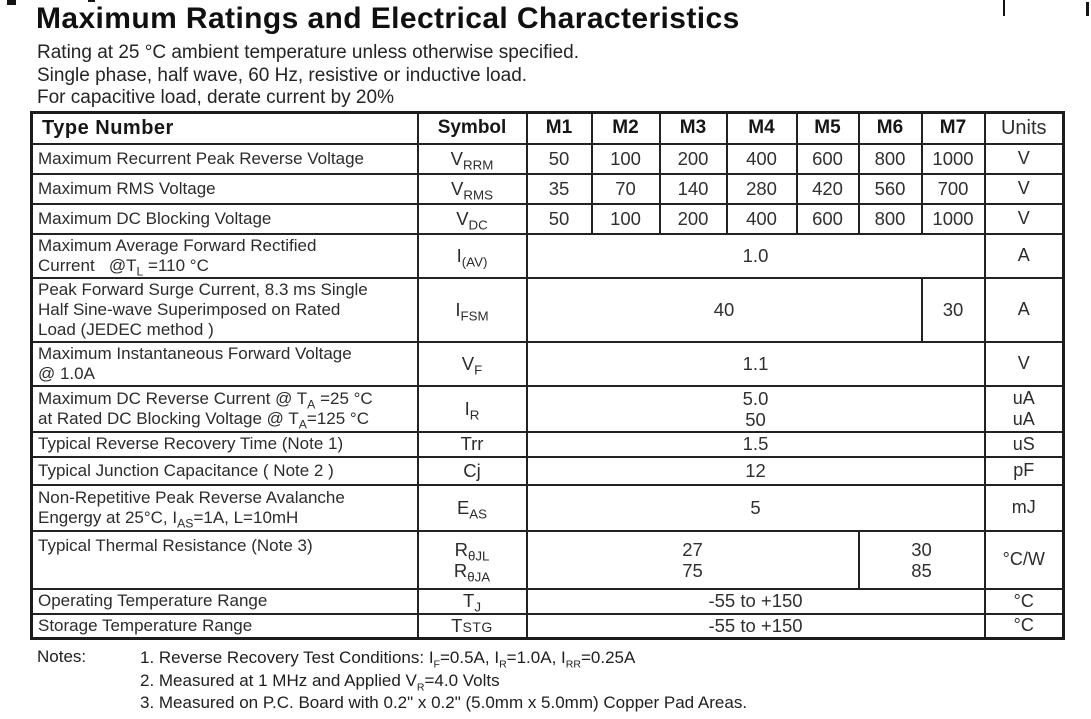 The width and height of the screenshot is (1091, 719). What do you see at coordinates (472, 470) in the screenshot?
I see `symbol-cj: Cj` at bounding box center [472, 470].